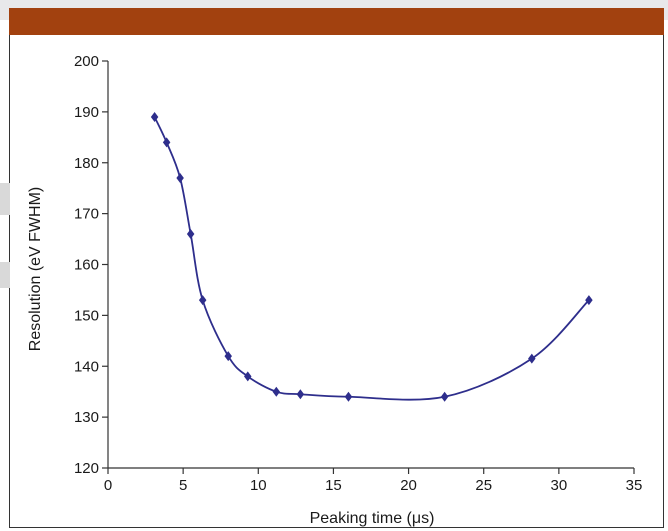 This screenshot has width=668, height=531. Describe the element at coordinates (86, 214) in the screenshot. I see `y-tick-label: 170` at that location.